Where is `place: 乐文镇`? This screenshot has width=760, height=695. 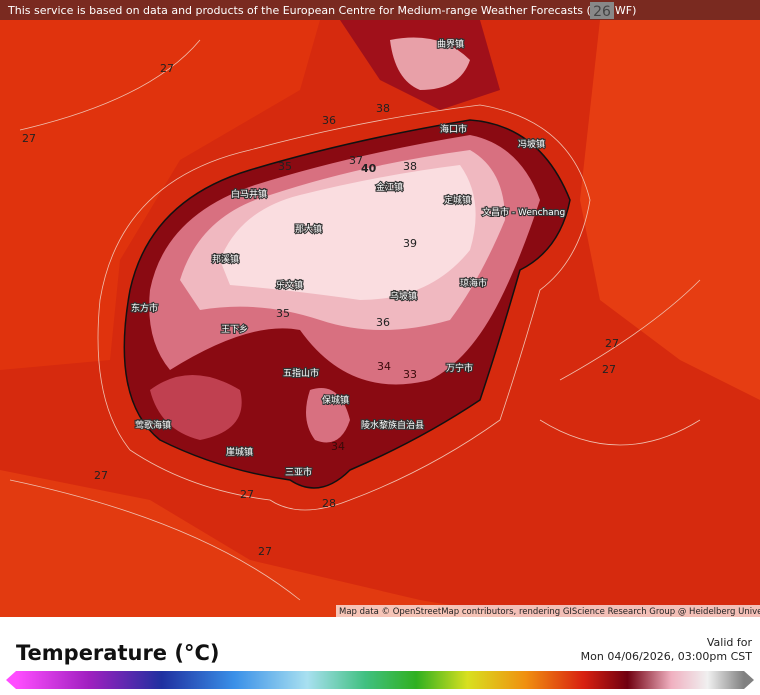 place: 乐文镇 is located at coordinates (289, 285).